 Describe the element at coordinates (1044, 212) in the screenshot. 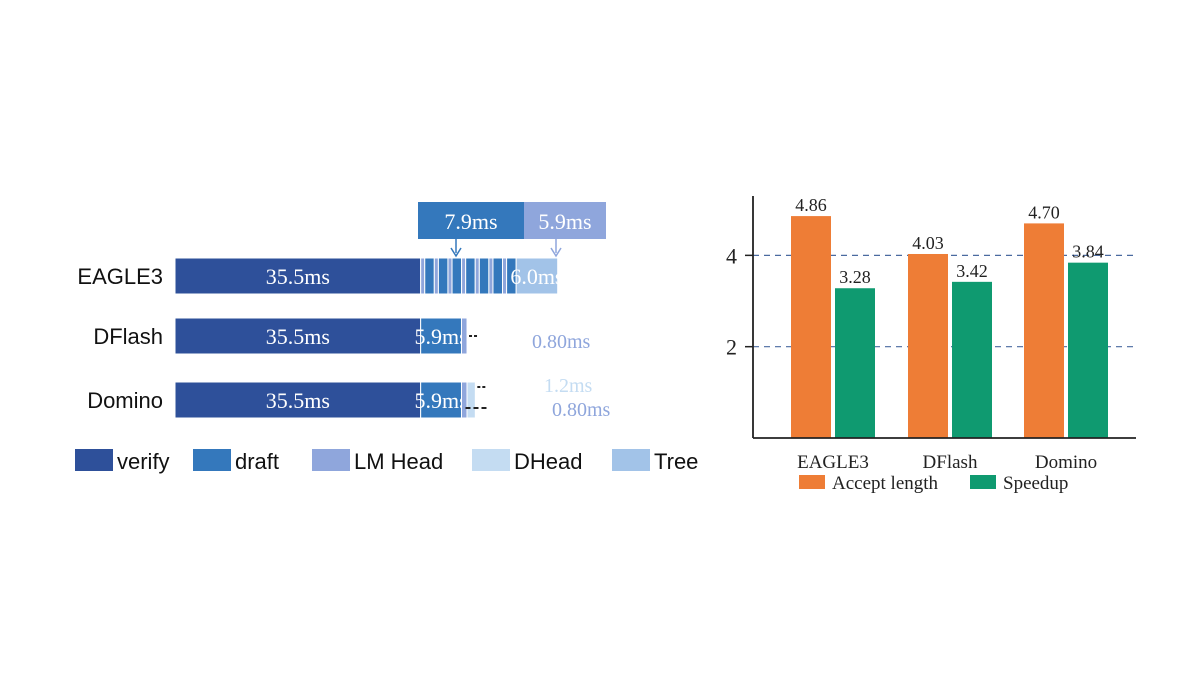

I see `bar-value-label: 4.70` at that location.